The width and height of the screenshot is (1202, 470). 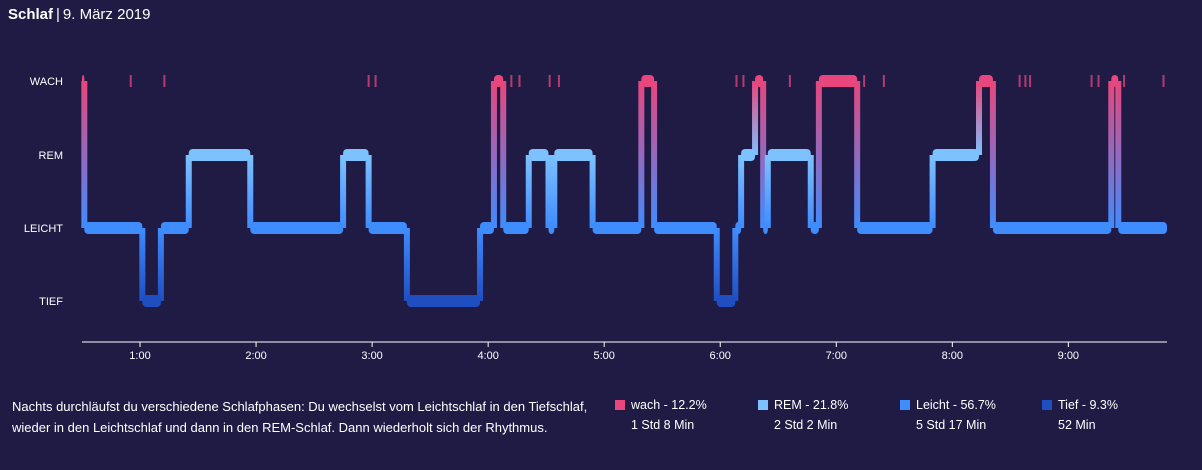 I want to click on x-tick-label: 7:00, so click(x=836, y=356).